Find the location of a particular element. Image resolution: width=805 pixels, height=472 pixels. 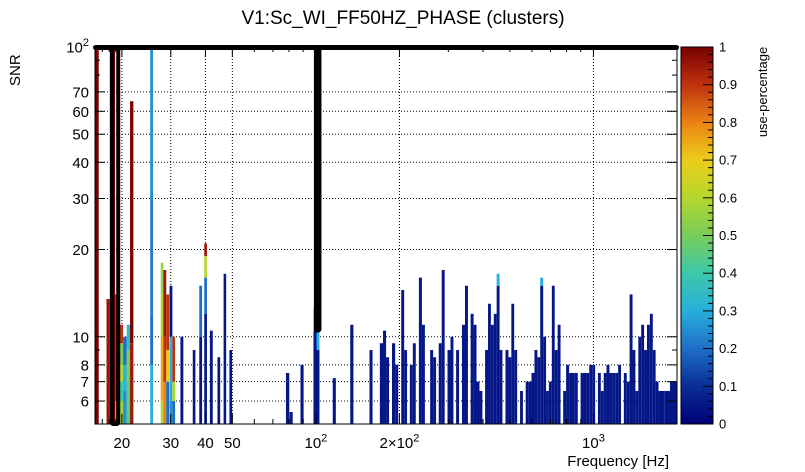

colorbar-tick-label: 0.4 is located at coordinates (728, 273).